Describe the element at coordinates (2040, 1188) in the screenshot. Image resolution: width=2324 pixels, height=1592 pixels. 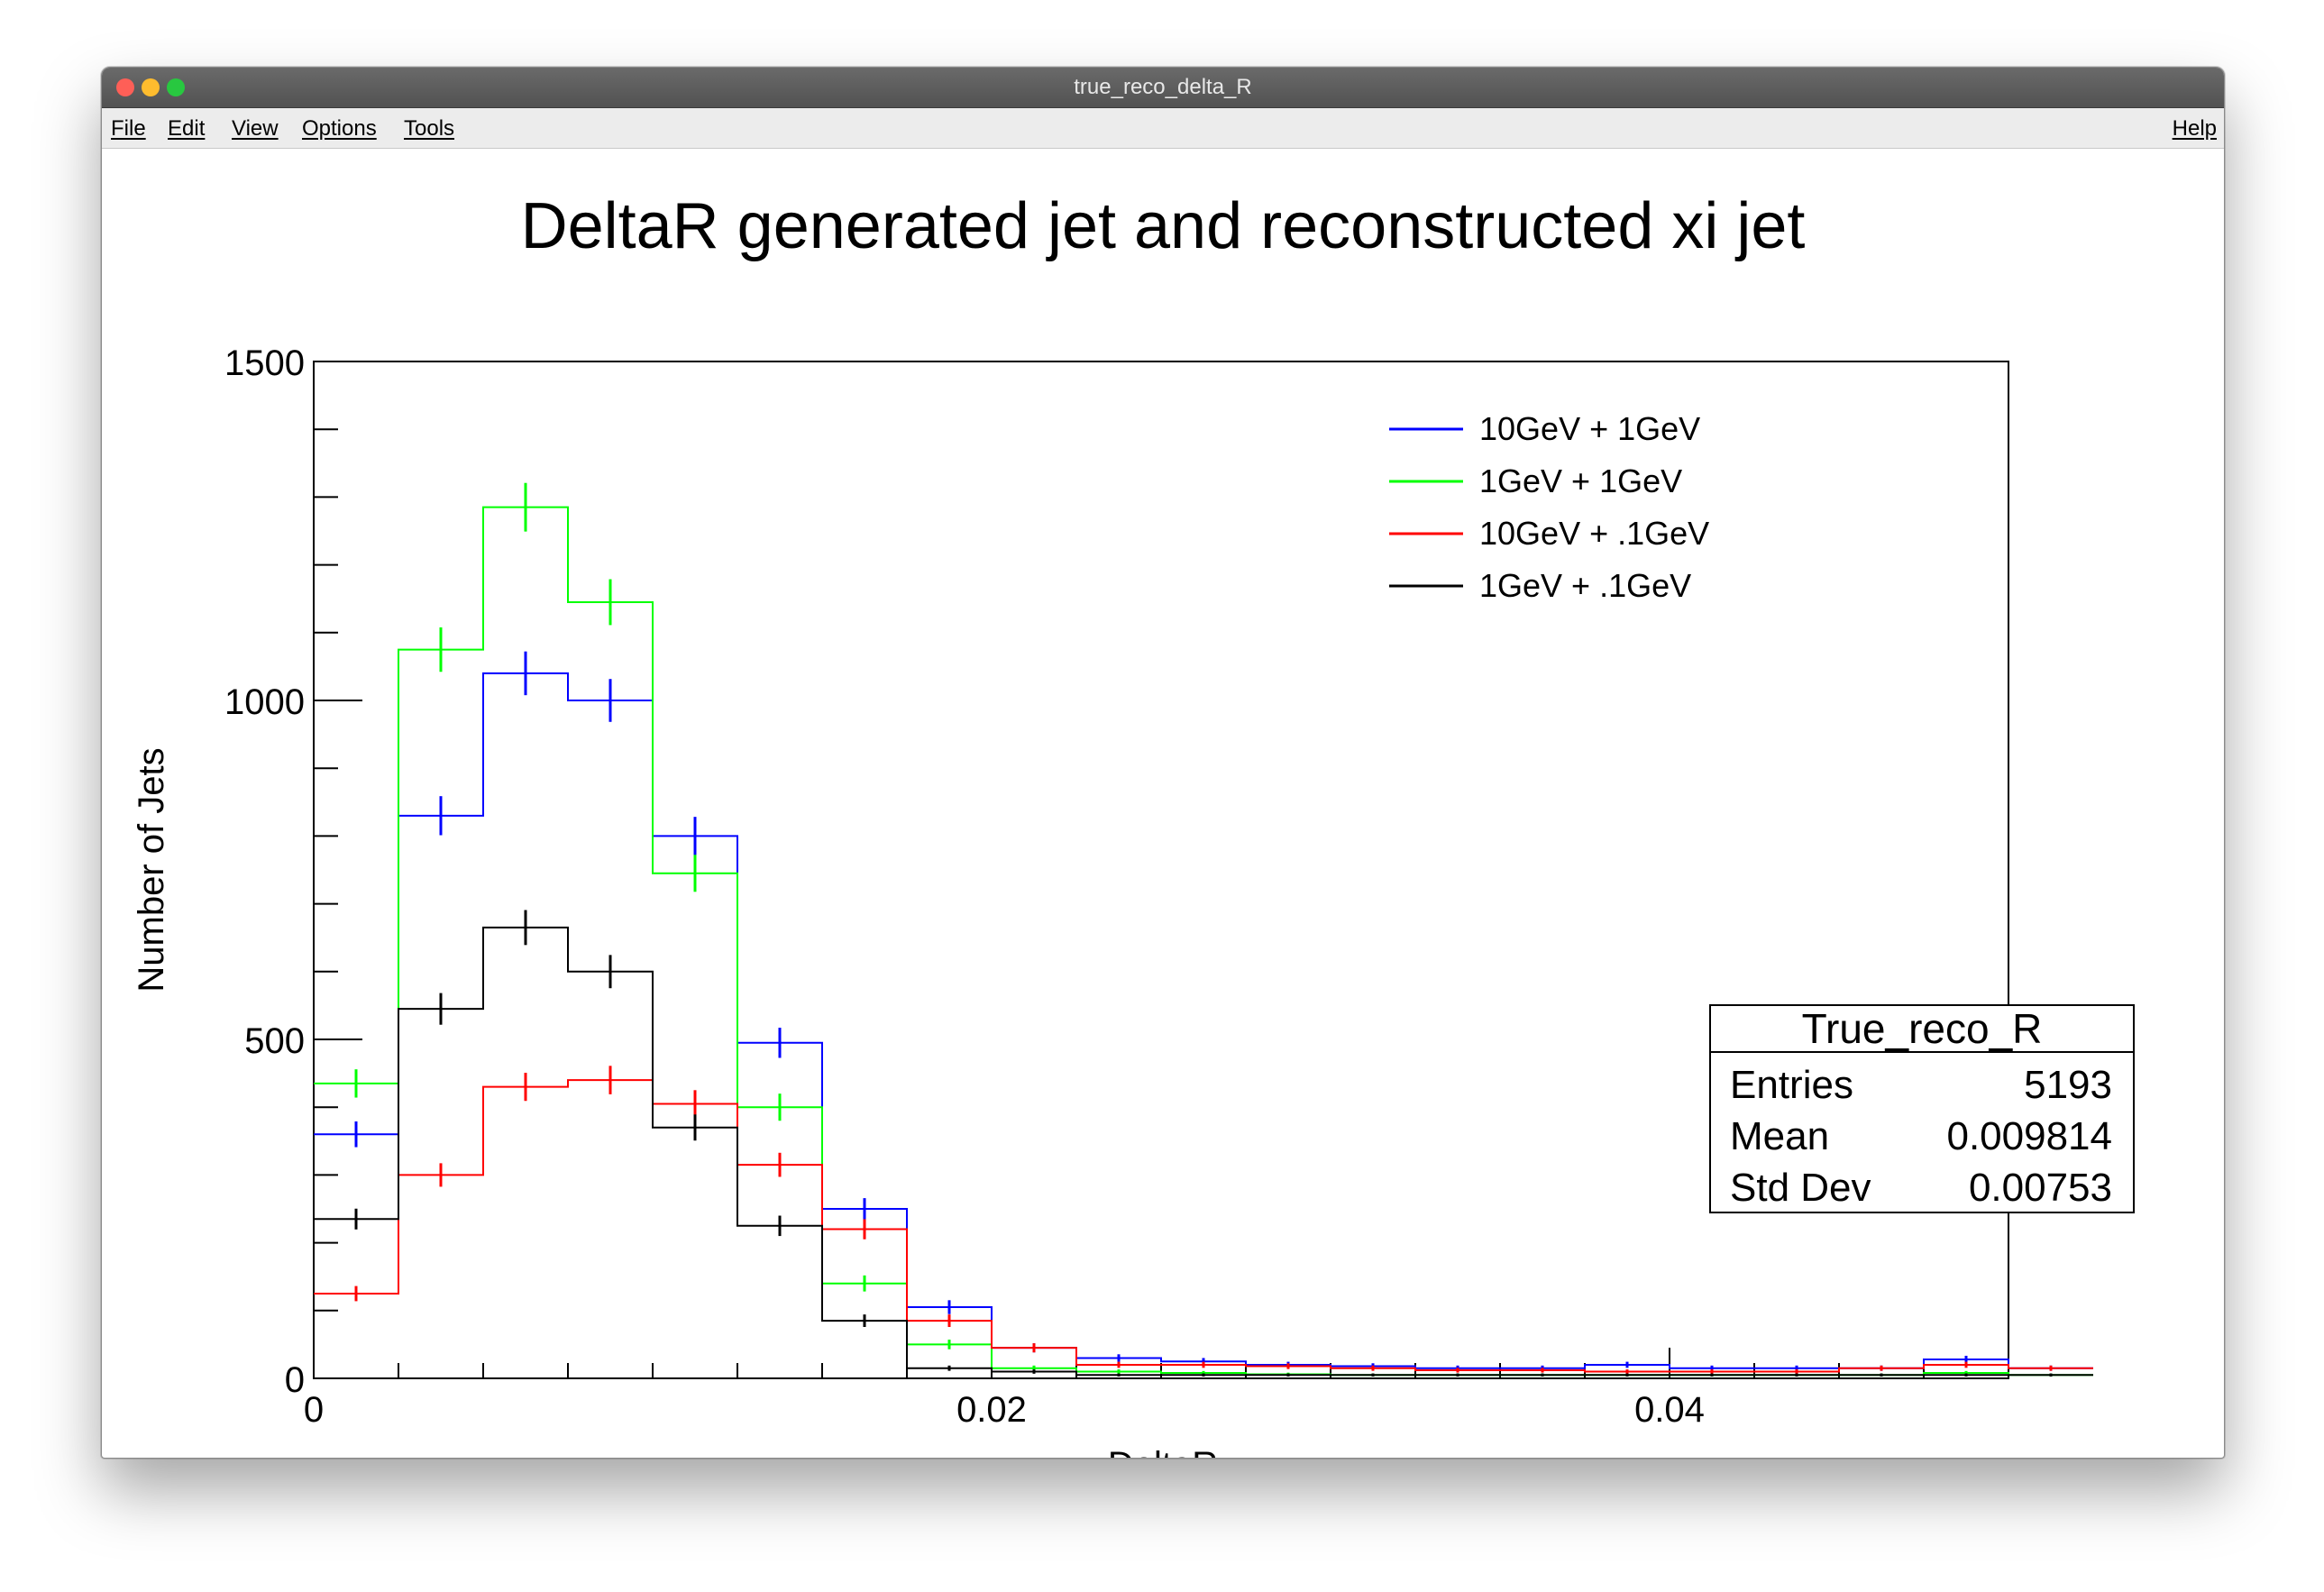
I see `stats-stddev-value: 0.00753` at that location.